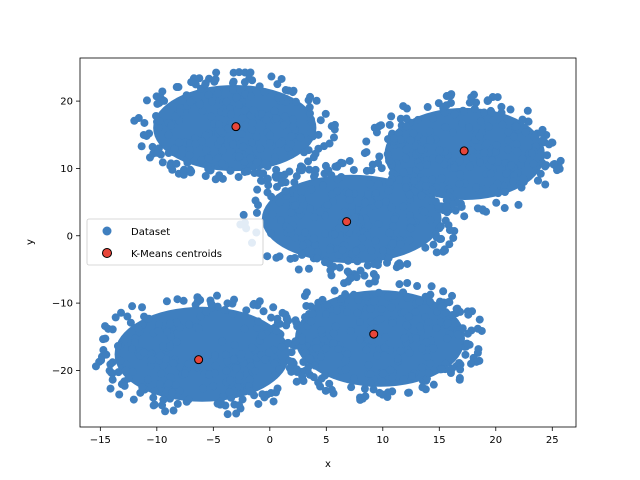 The image size is (640, 480). What do you see at coordinates (100, 440) in the screenshot?
I see `x-tick-label: −15` at bounding box center [100, 440].